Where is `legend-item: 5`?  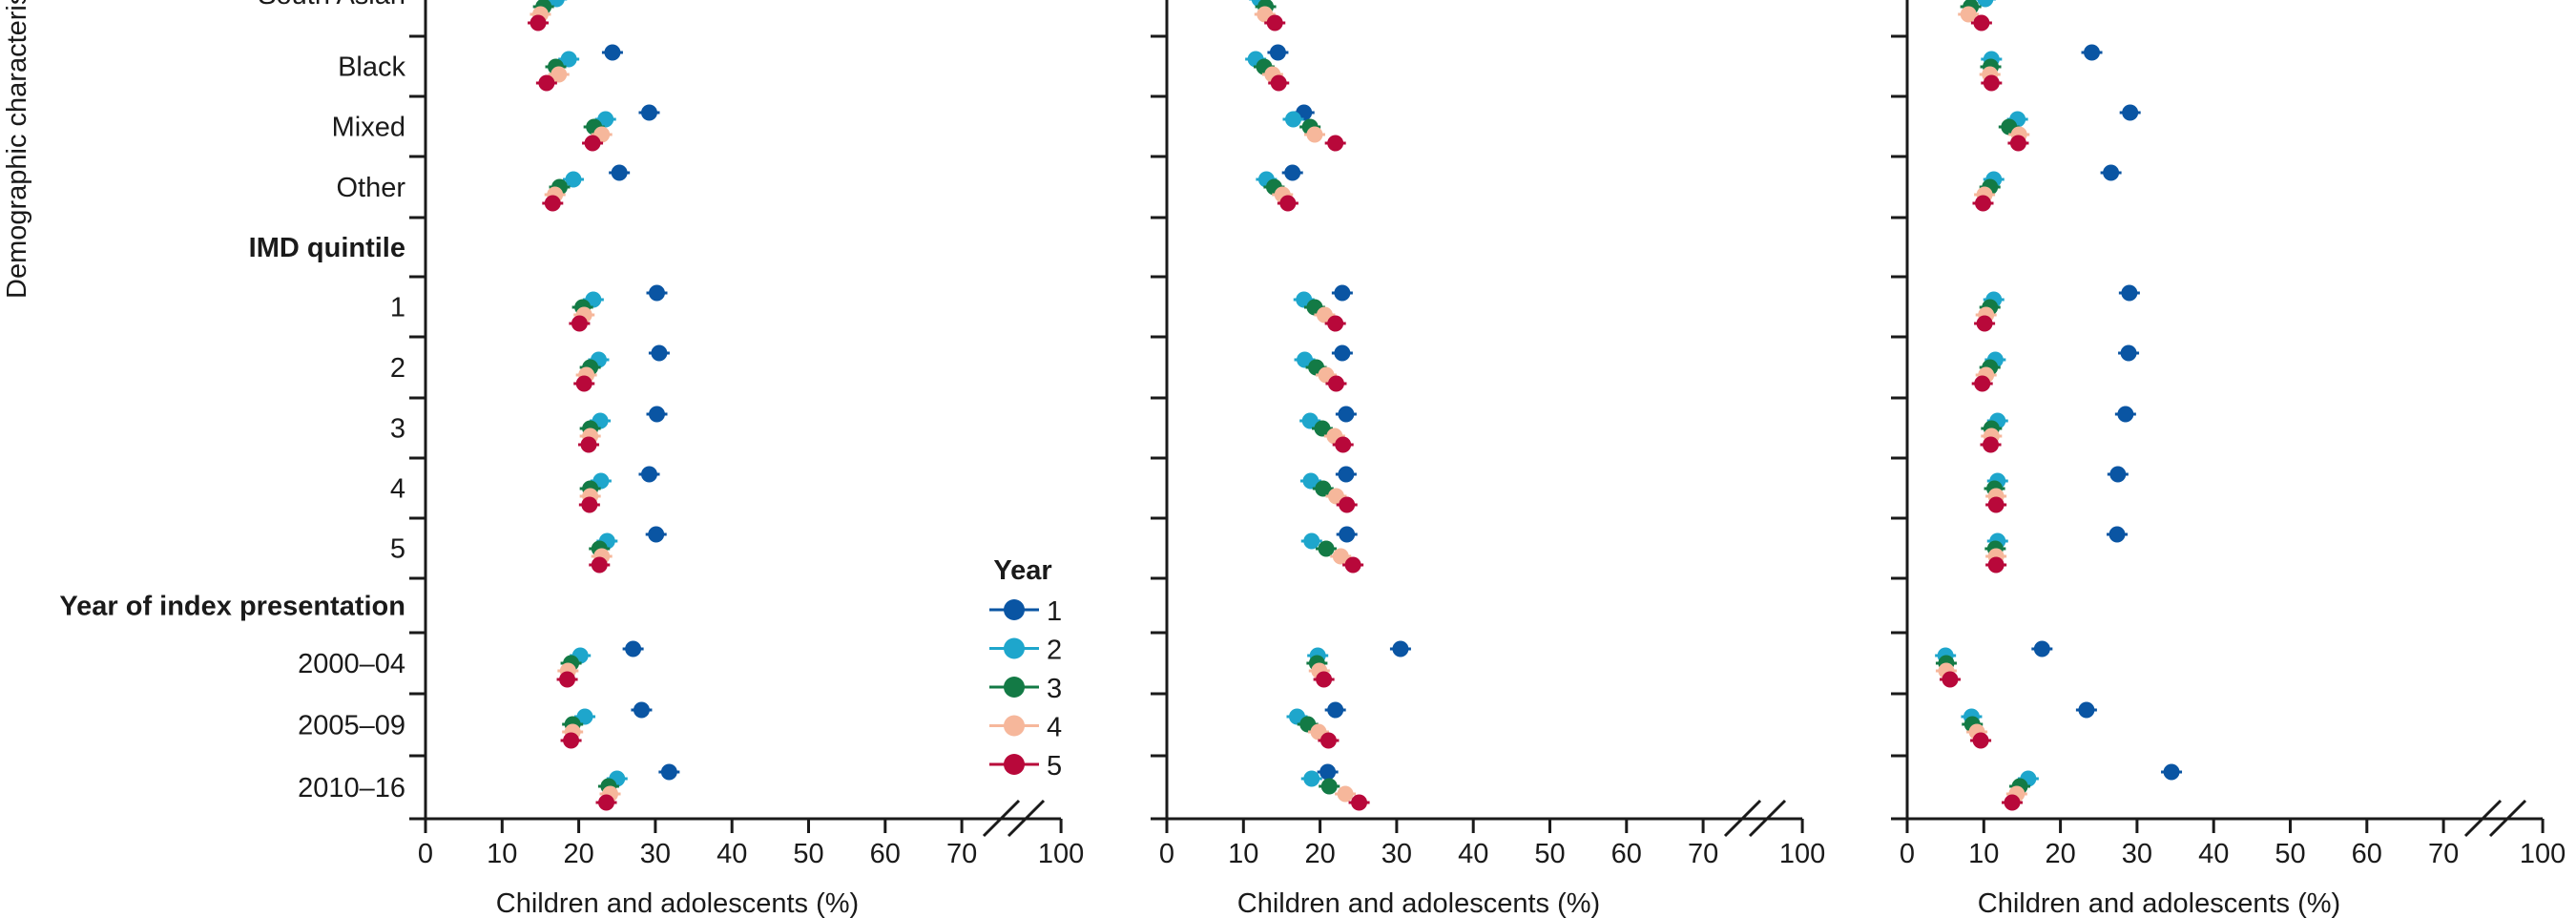
legend-item: 5 is located at coordinates (1025, 766).